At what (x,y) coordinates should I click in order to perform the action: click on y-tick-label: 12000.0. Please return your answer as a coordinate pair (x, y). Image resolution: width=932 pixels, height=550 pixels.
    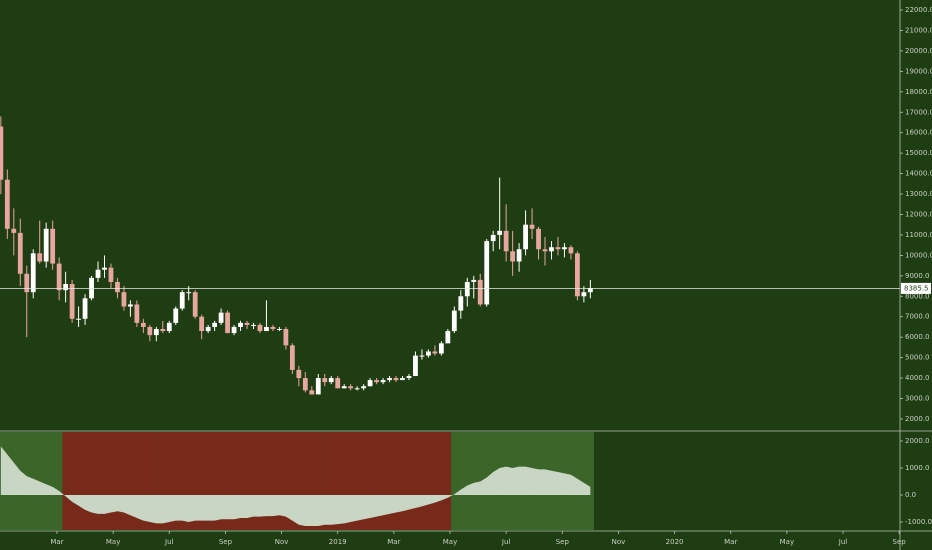
    Looking at the image, I should click on (918, 214).